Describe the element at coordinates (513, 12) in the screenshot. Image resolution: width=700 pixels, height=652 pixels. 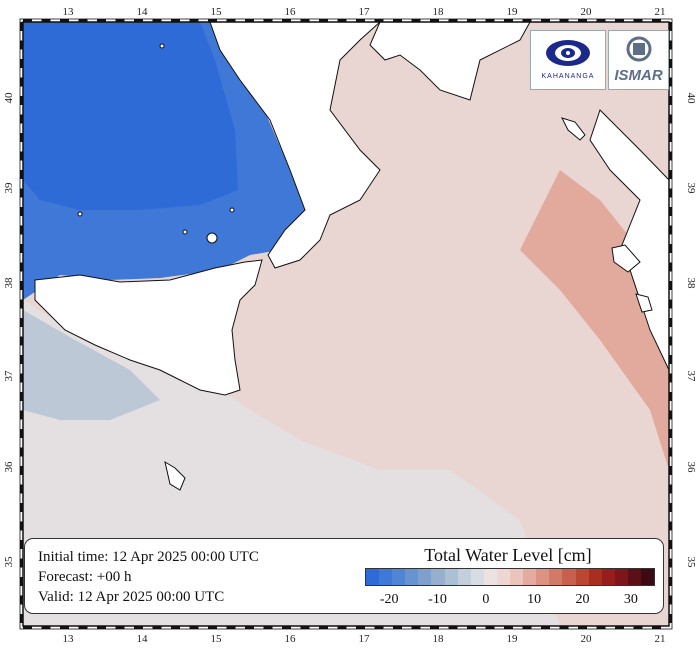
I see `graticule-label: 19` at that location.